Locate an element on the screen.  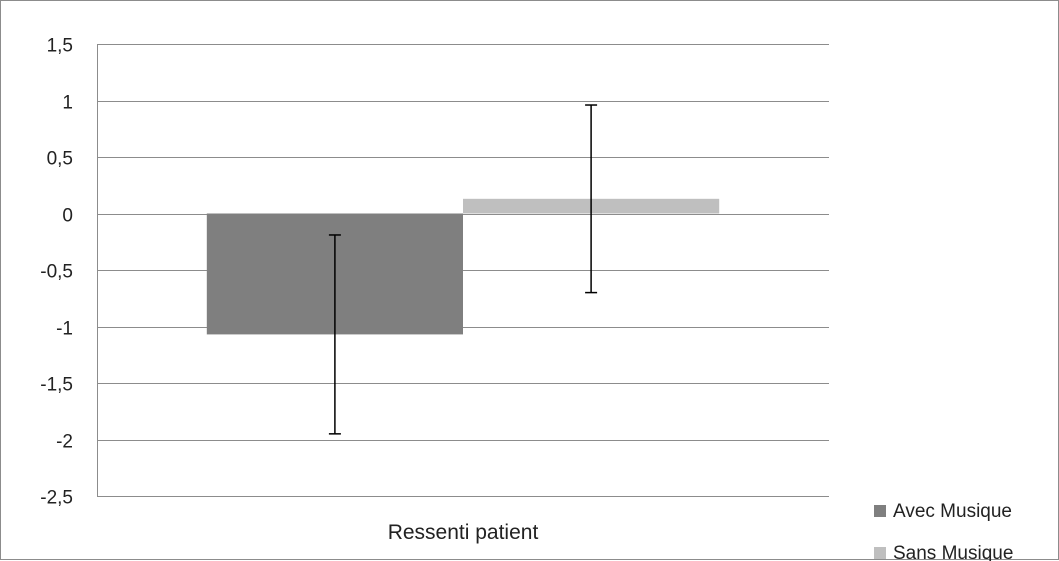
y-tick-label: -2,5 is located at coordinates (56, 498).